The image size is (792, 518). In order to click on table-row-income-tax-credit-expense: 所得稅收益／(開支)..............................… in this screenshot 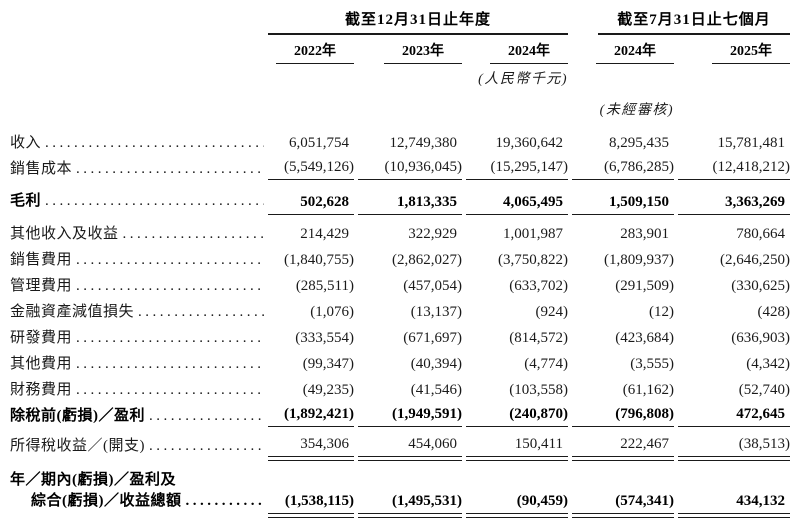, I will do `click(400, 446)`.